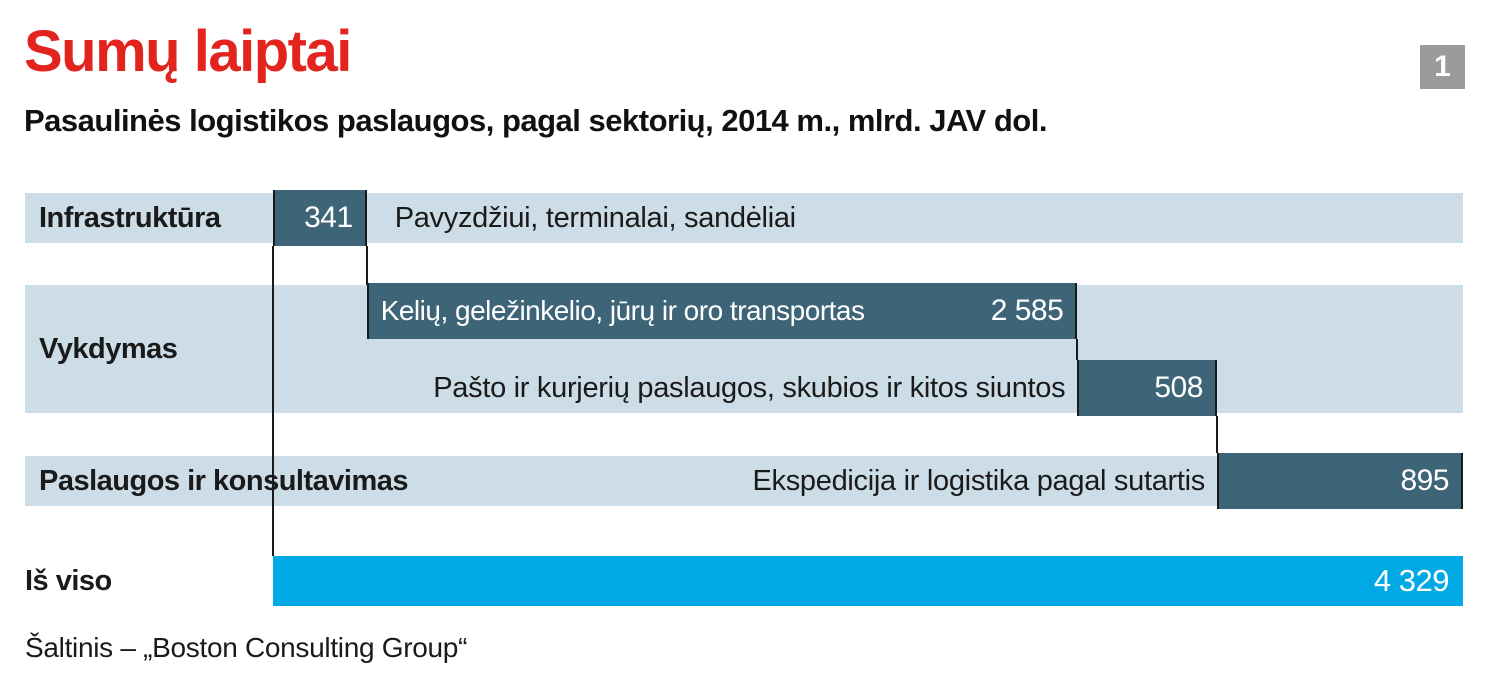  What do you see at coordinates (1217, 434) in the screenshot?
I see `connector-line-step3` at bounding box center [1217, 434].